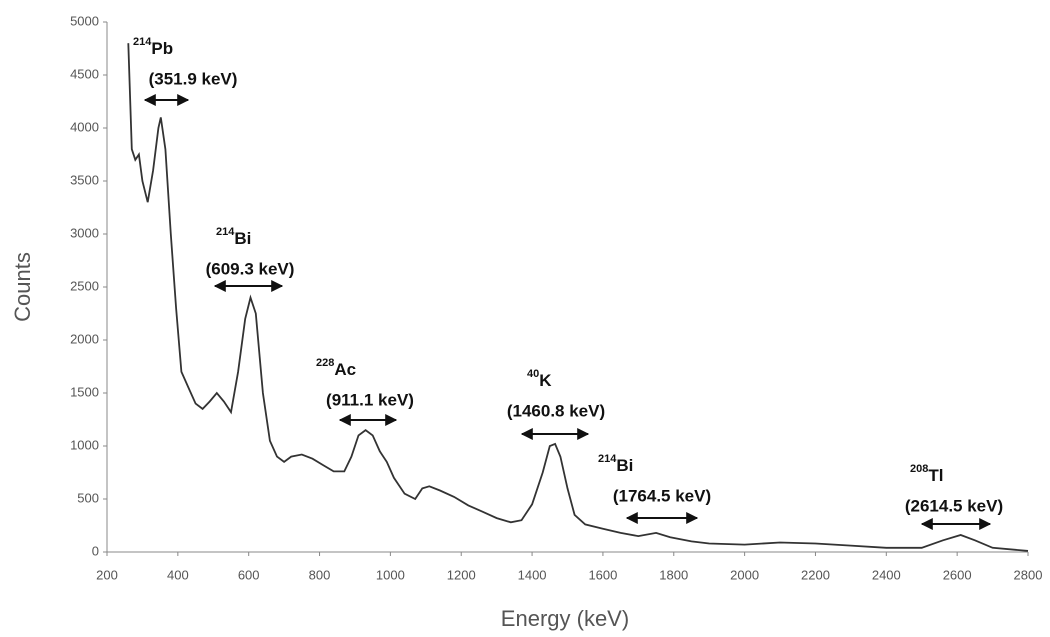 The image size is (1050, 637). I want to click on x-tick-label: 2800, so click(1028, 574).